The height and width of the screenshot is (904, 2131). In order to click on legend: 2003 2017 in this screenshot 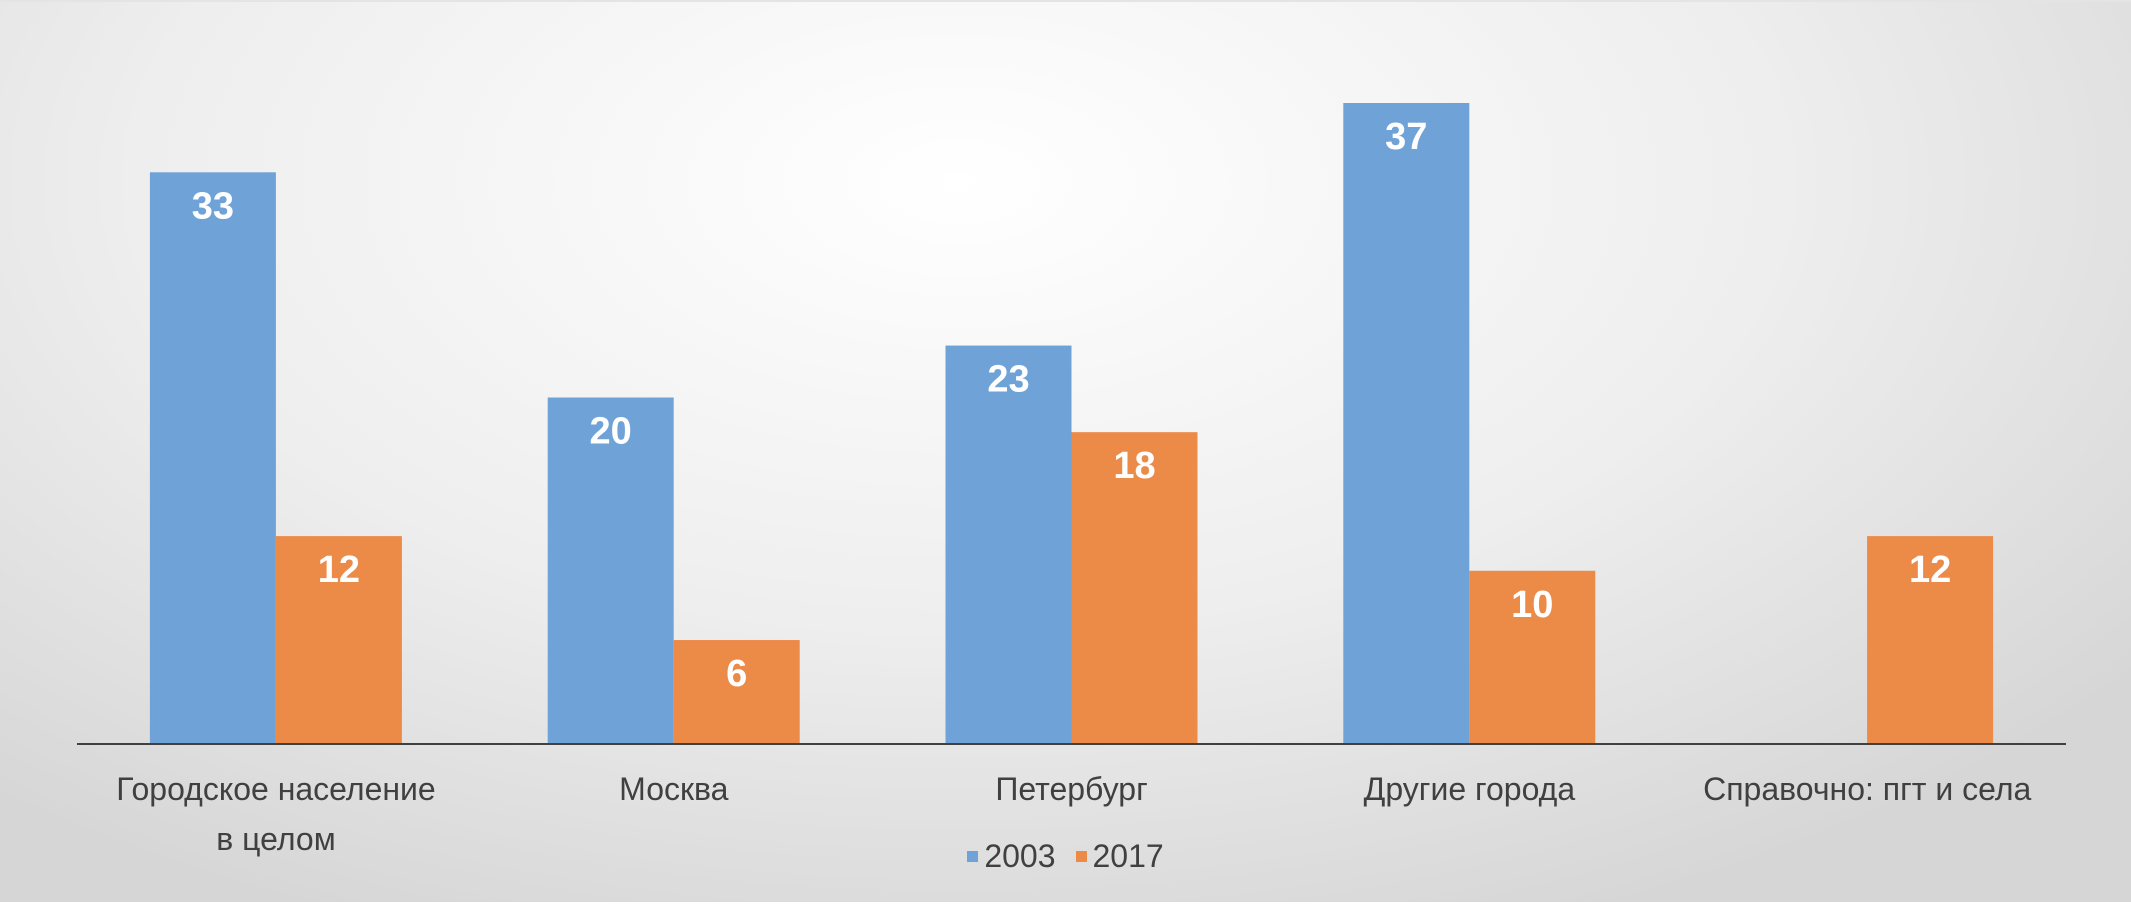, I will do `click(1065, 856)`.